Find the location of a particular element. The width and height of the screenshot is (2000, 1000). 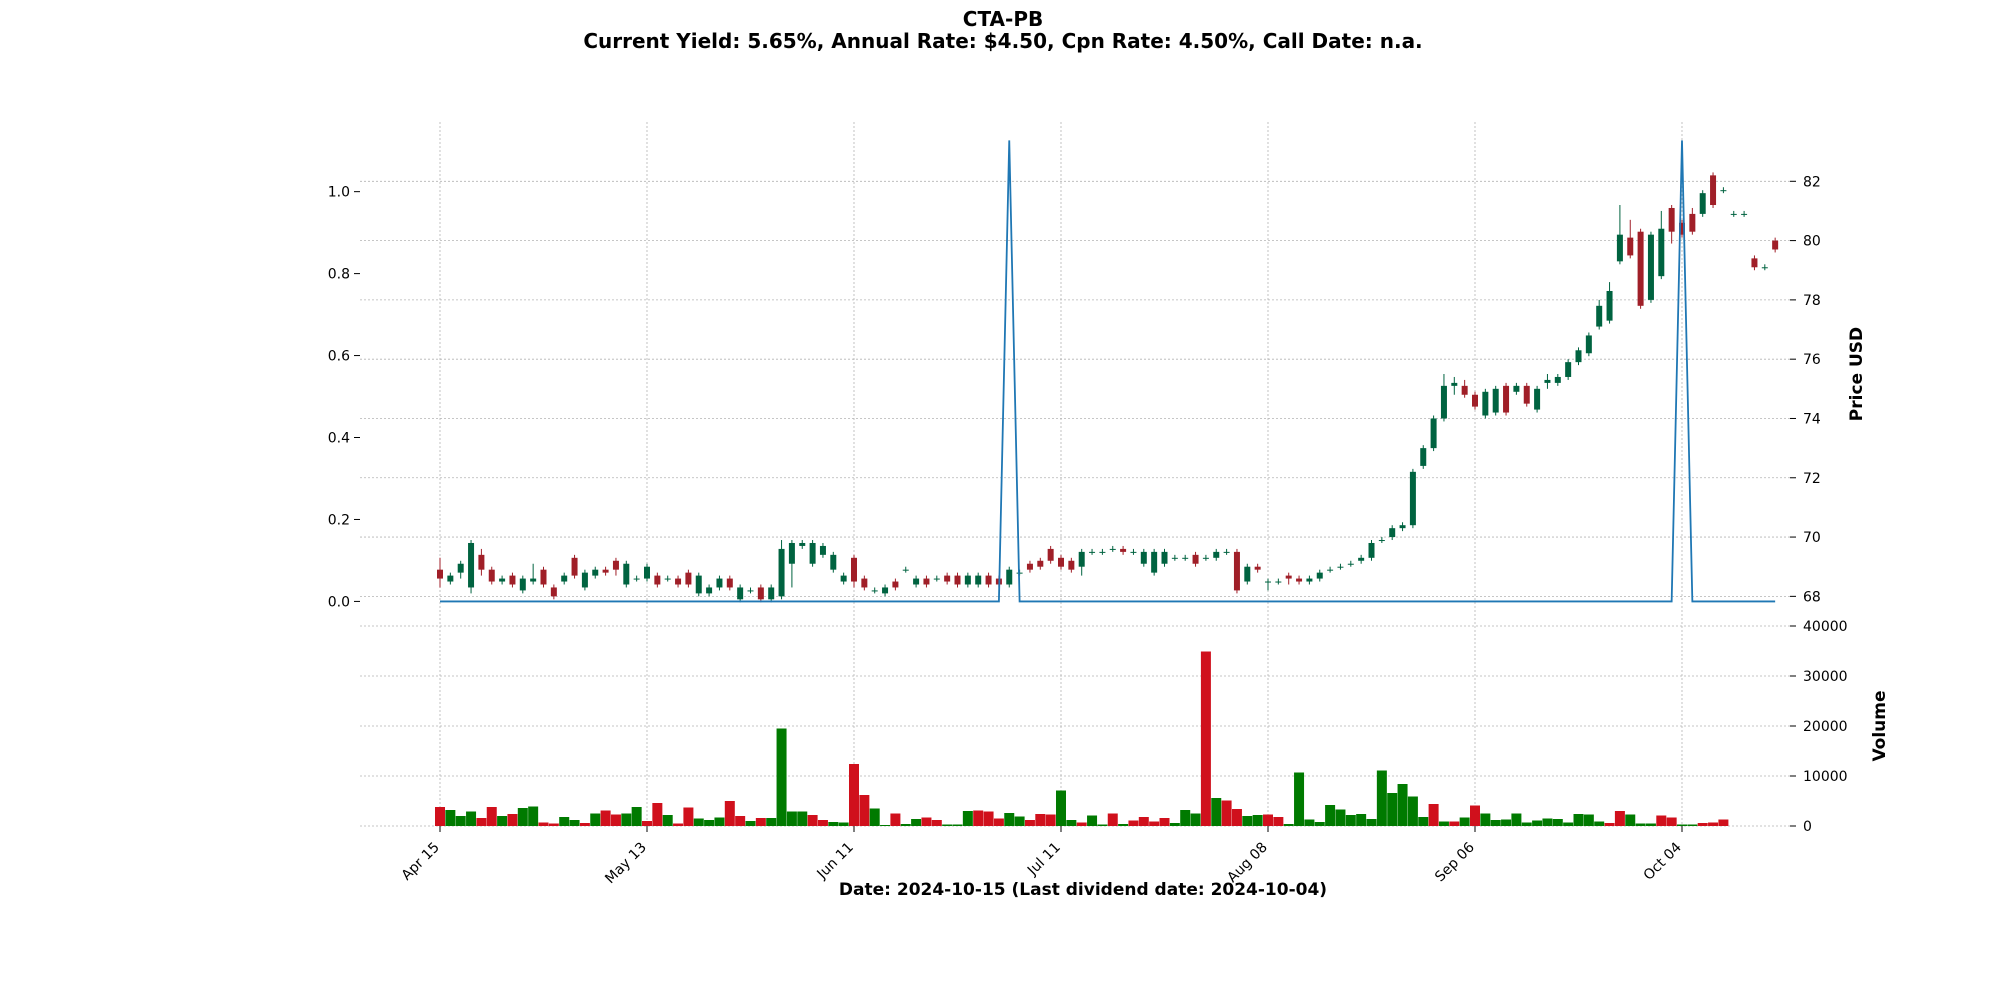

price-tick-label: 80 is located at coordinates (1812, 242).